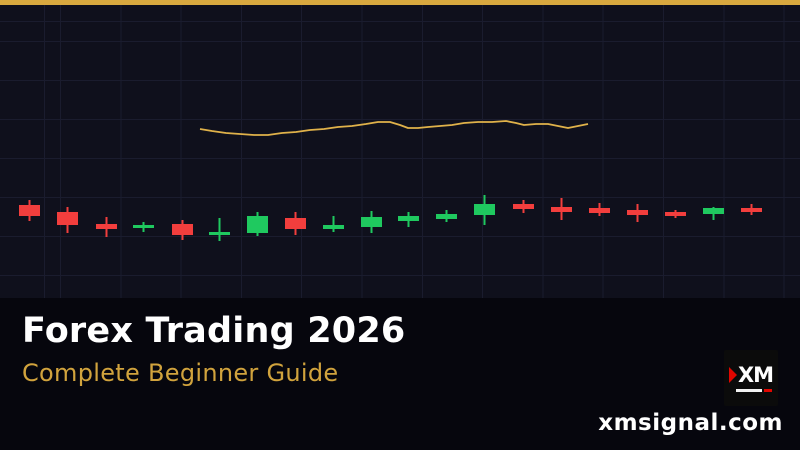 This screenshot has width=800, height=450. I want to click on page-title: Forex Trading 2026, so click(214, 331).